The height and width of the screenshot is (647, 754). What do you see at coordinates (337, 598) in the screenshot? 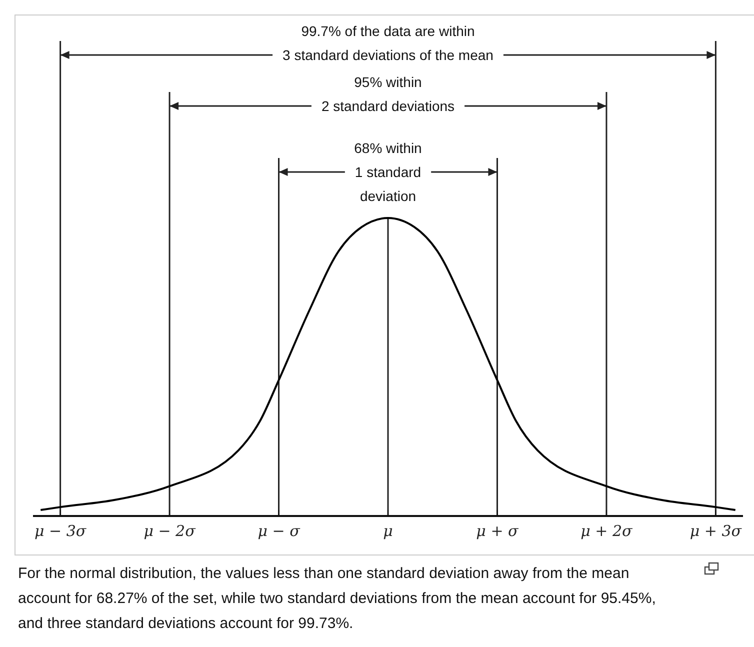
I see `text: For the normal distribution, the values less than one standard deviation away from the mean account for 68.27% of the set, while two standard deviations from the mean account for 95.45%, and three standard deviations account for 99.73%.` at bounding box center [337, 598].